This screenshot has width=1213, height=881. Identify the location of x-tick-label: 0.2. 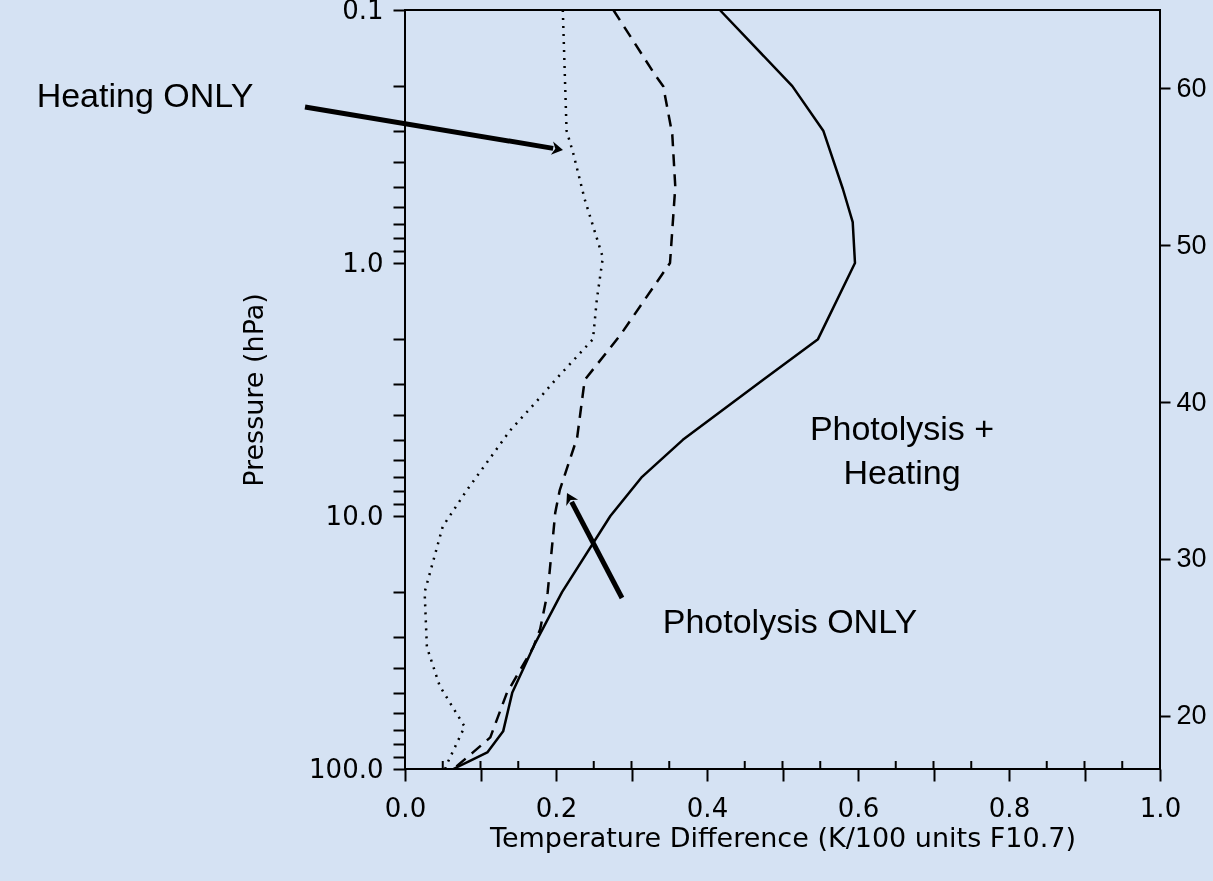
(556, 807).